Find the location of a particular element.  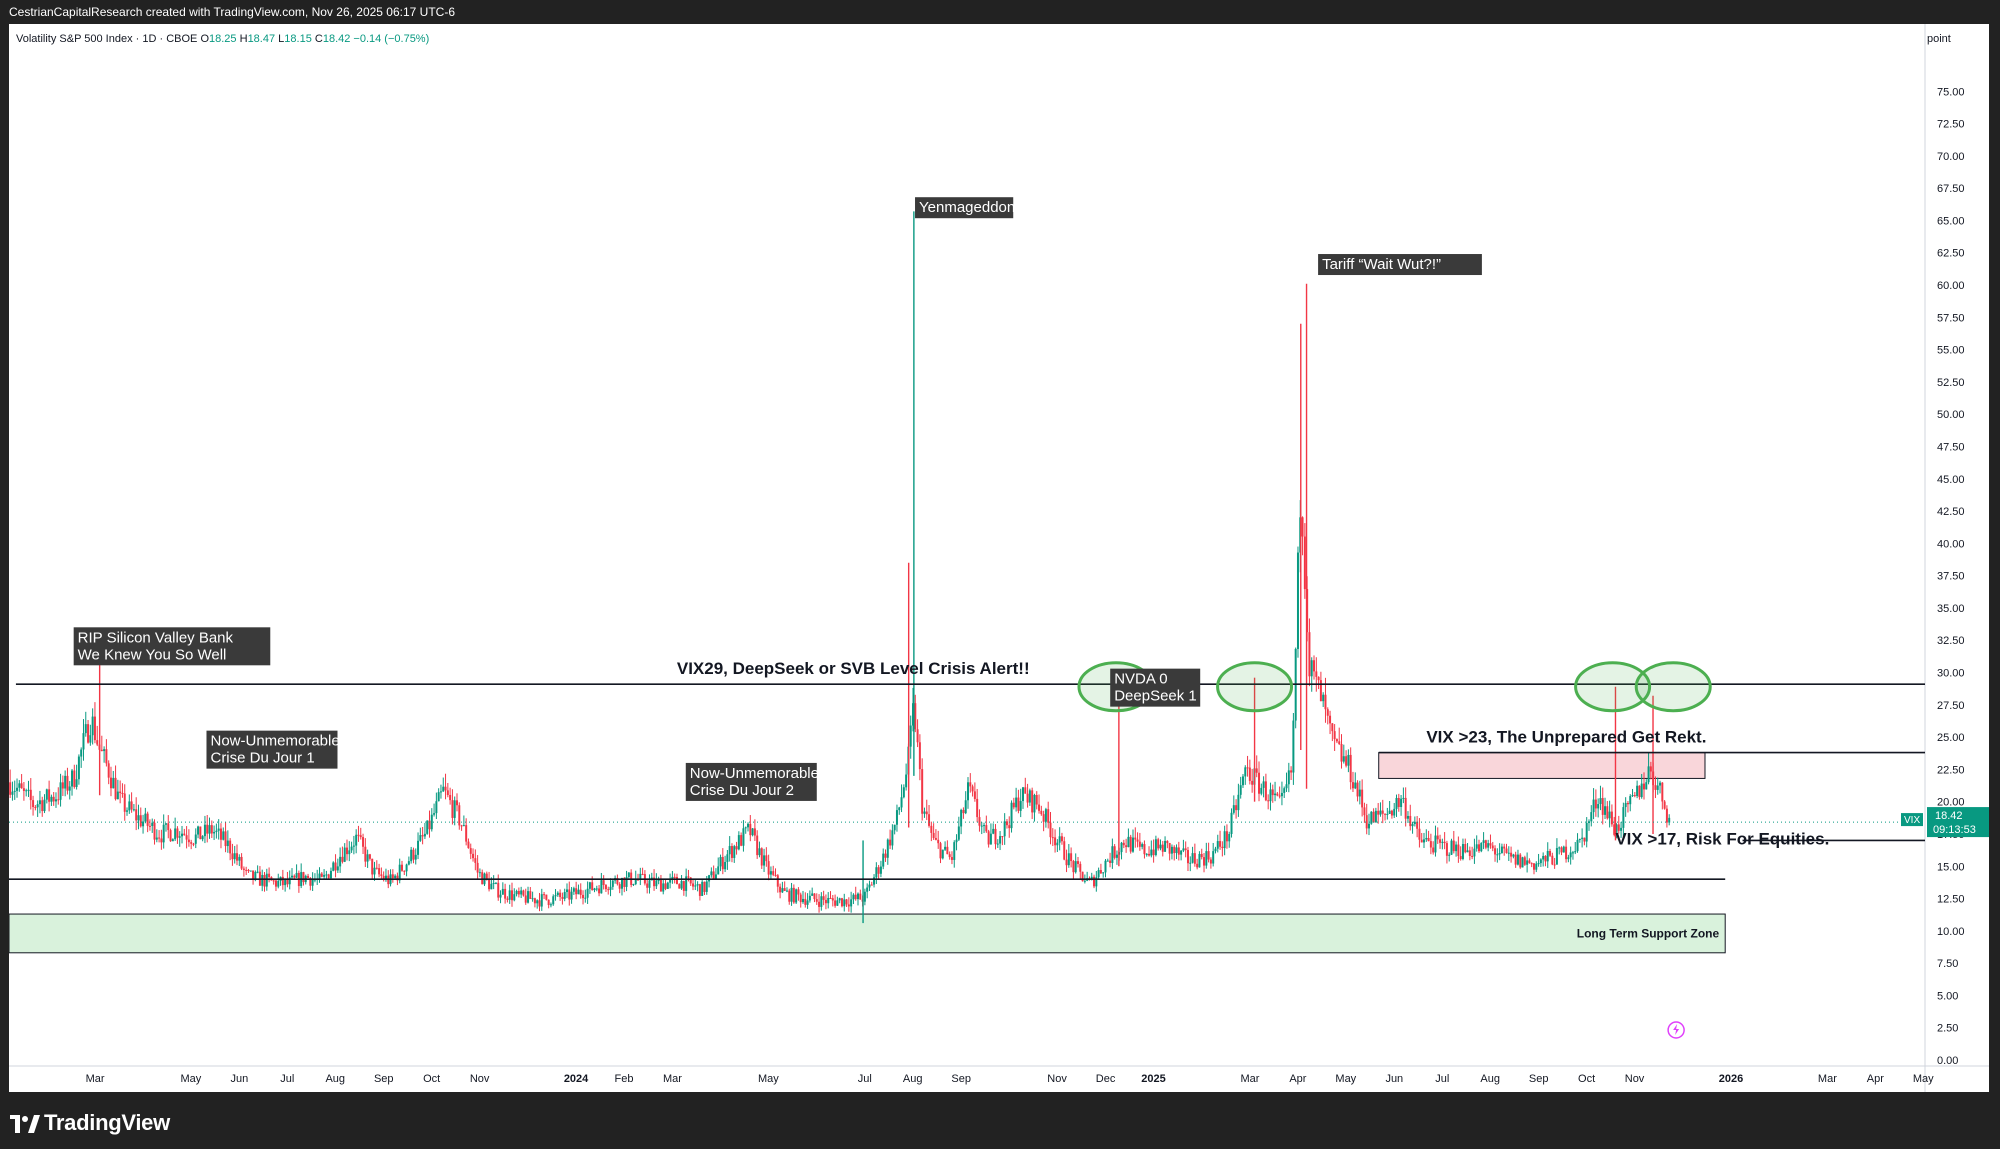

last-price-symbol: VIX is located at coordinates (1912, 820).